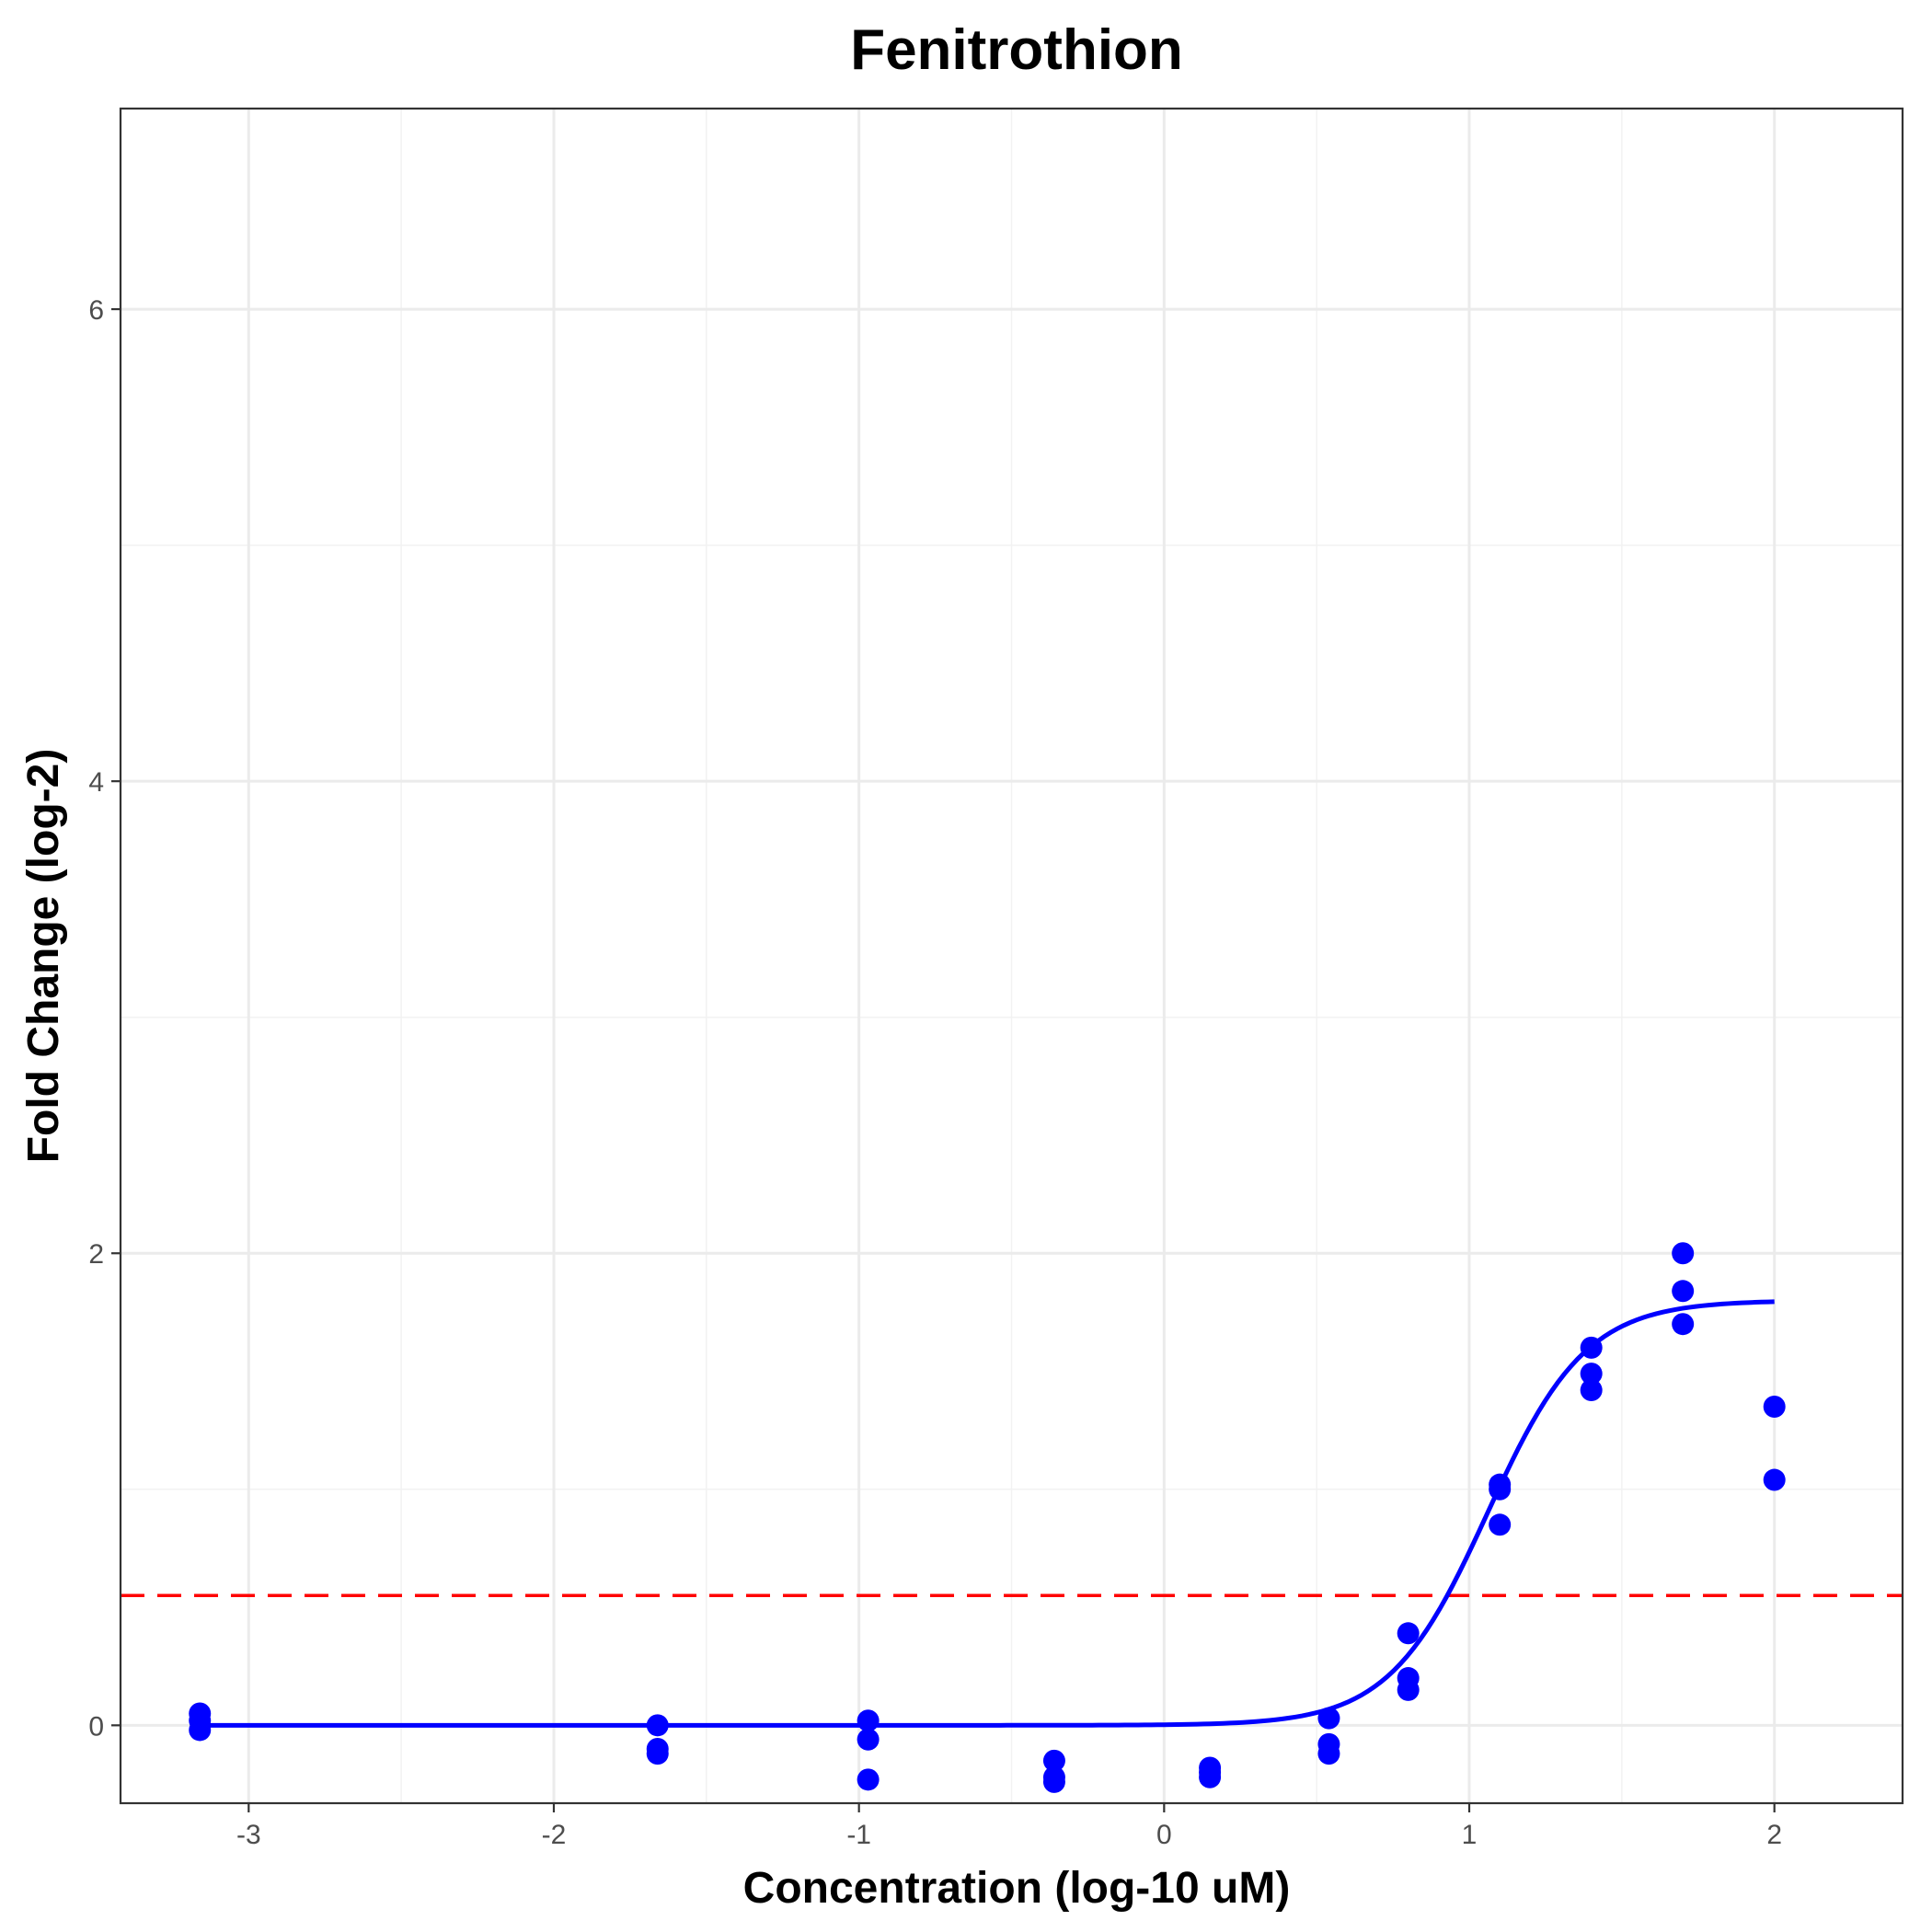  I want to click on x-tick-label: -1, so click(858, 1835).